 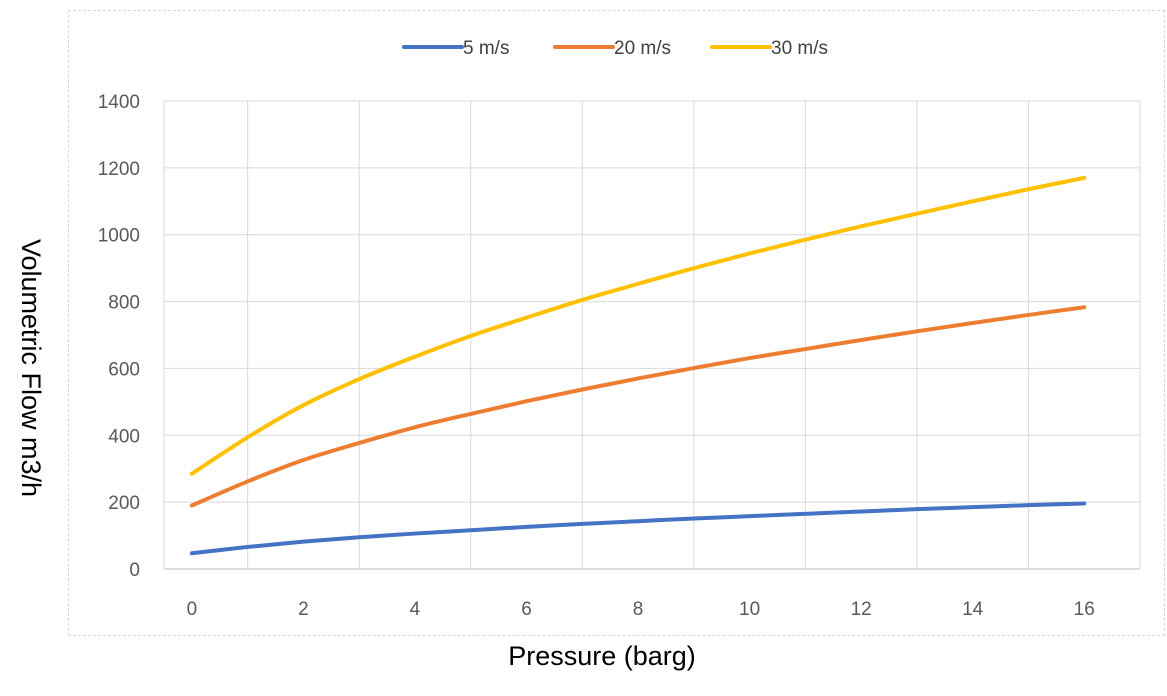 I want to click on y-tick-label: 800, so click(x=124, y=303).